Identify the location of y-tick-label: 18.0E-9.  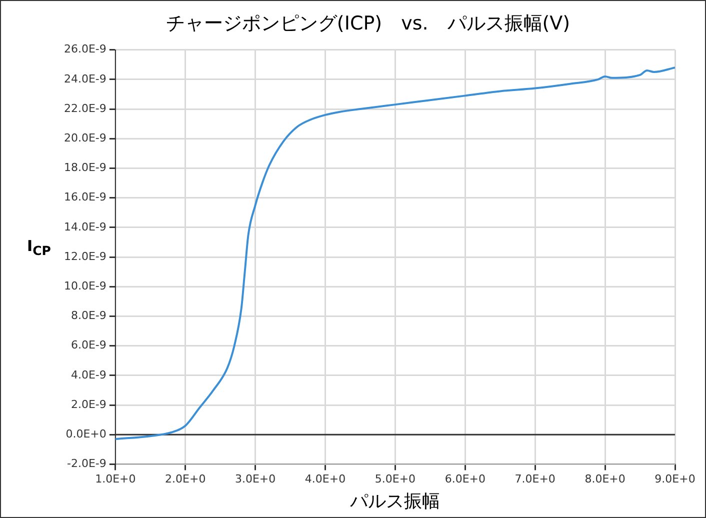
(85, 167).